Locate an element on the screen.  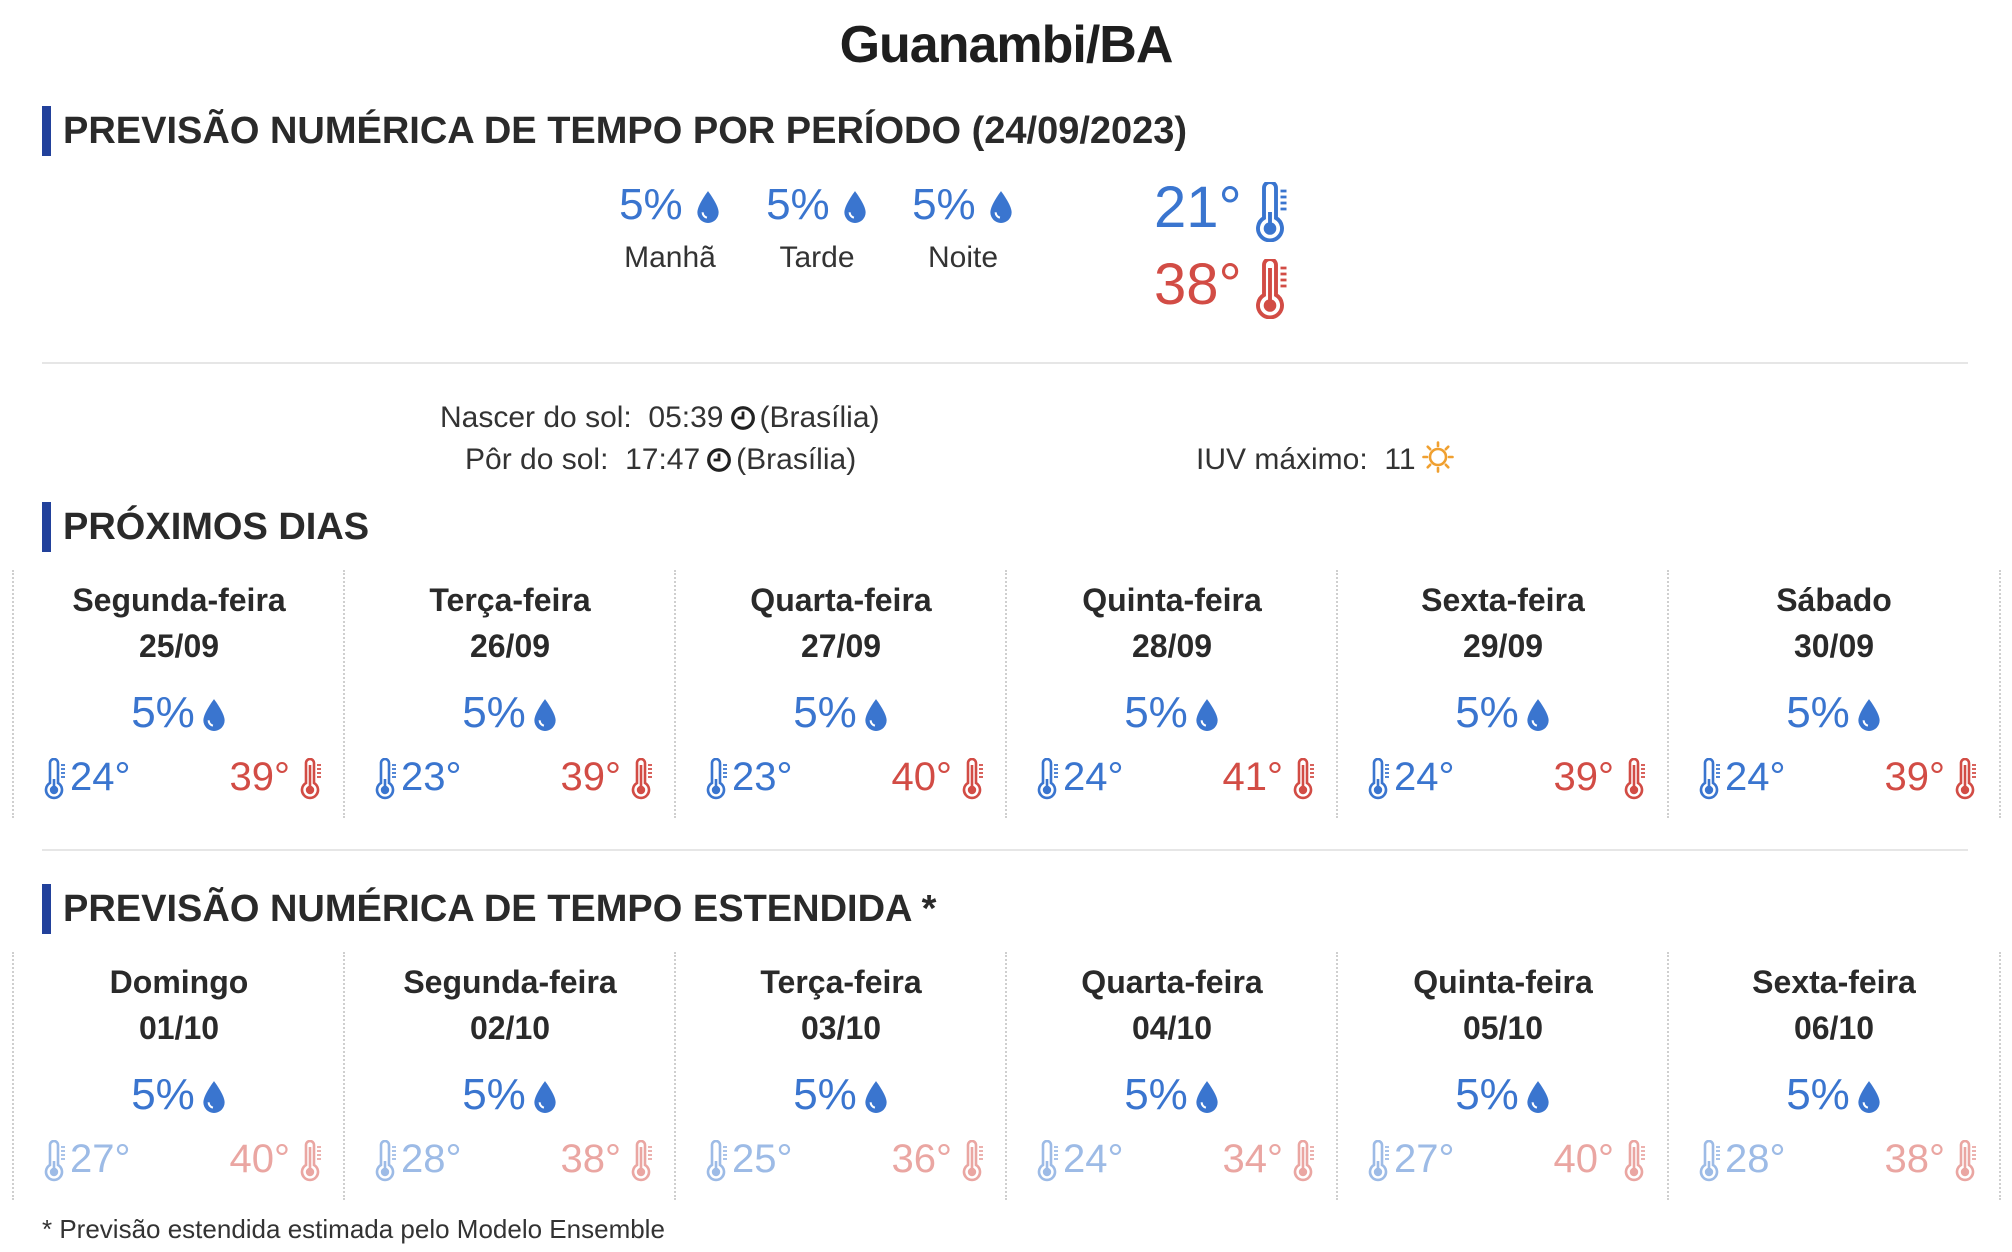
day-date: 05/10 is located at coordinates (1503, 1028).